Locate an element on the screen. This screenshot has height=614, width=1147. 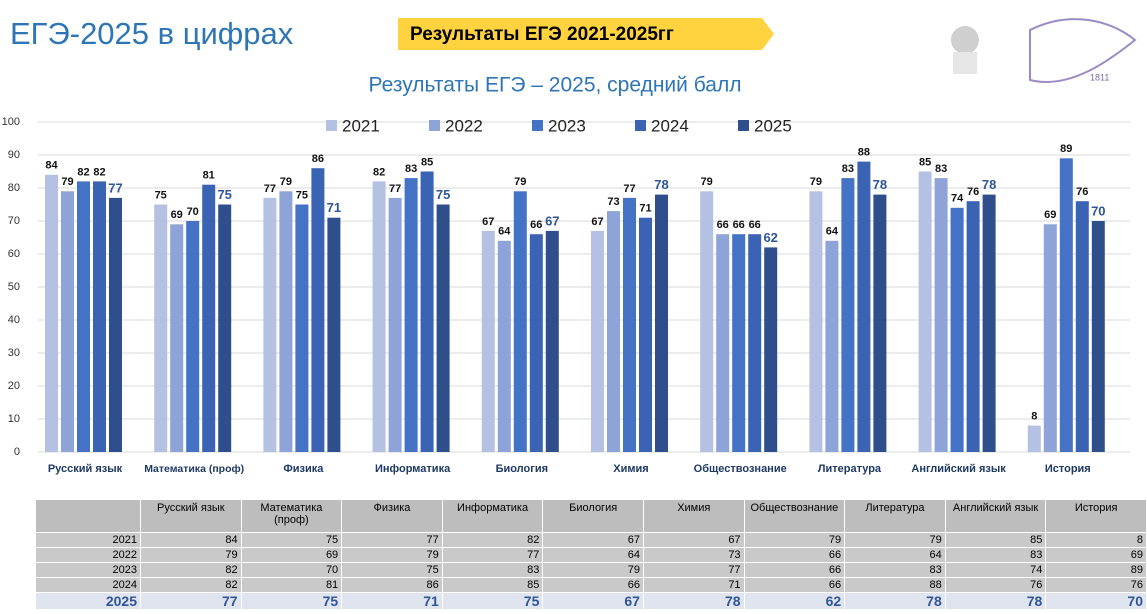
table-header-cell: Физика is located at coordinates (392, 516).